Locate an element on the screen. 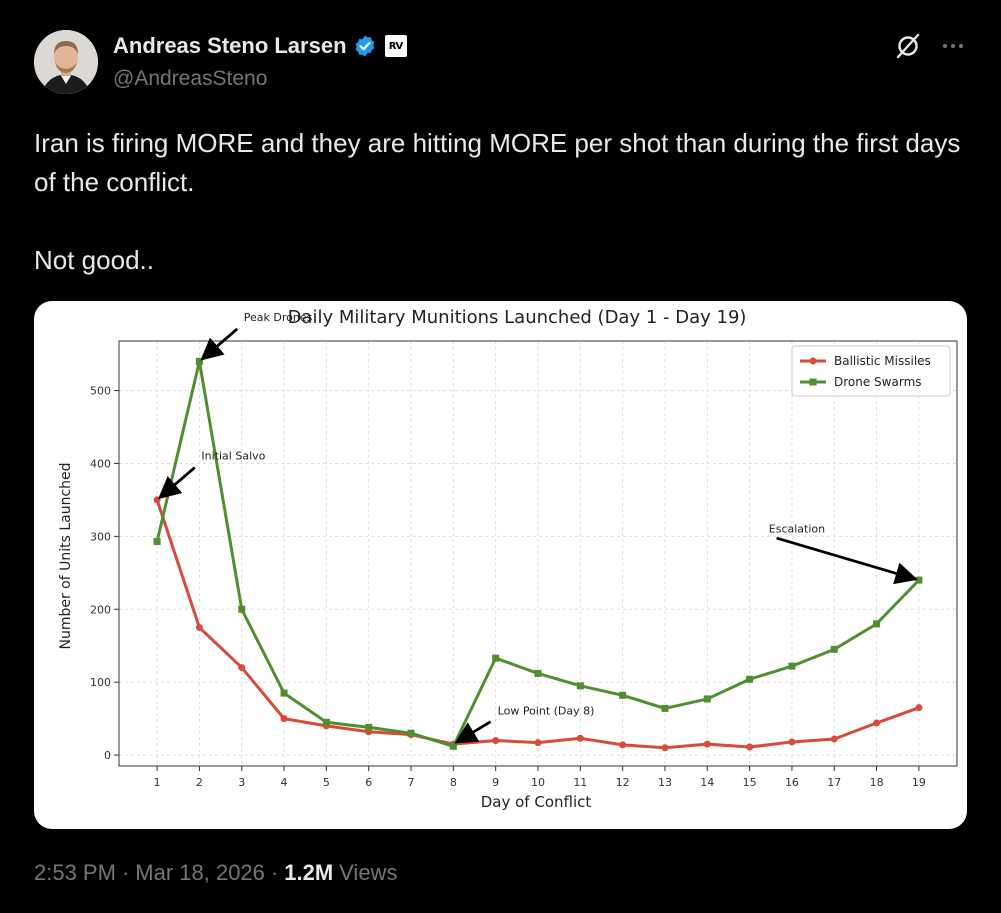 This screenshot has width=1001, height=913. tweet-date: Mar 18, 2026 is located at coordinates (200, 872).